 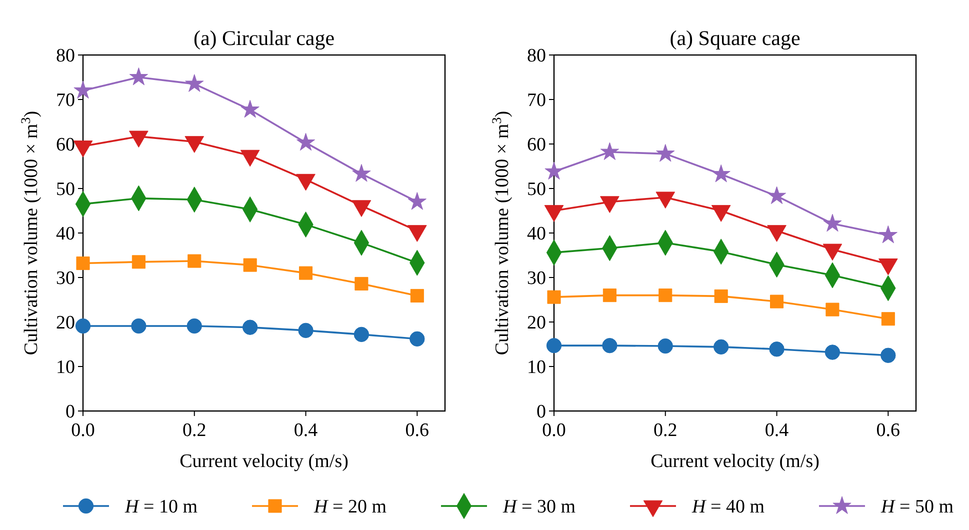 I want to click on legend-label: H = 30 m, so click(x=539, y=507).